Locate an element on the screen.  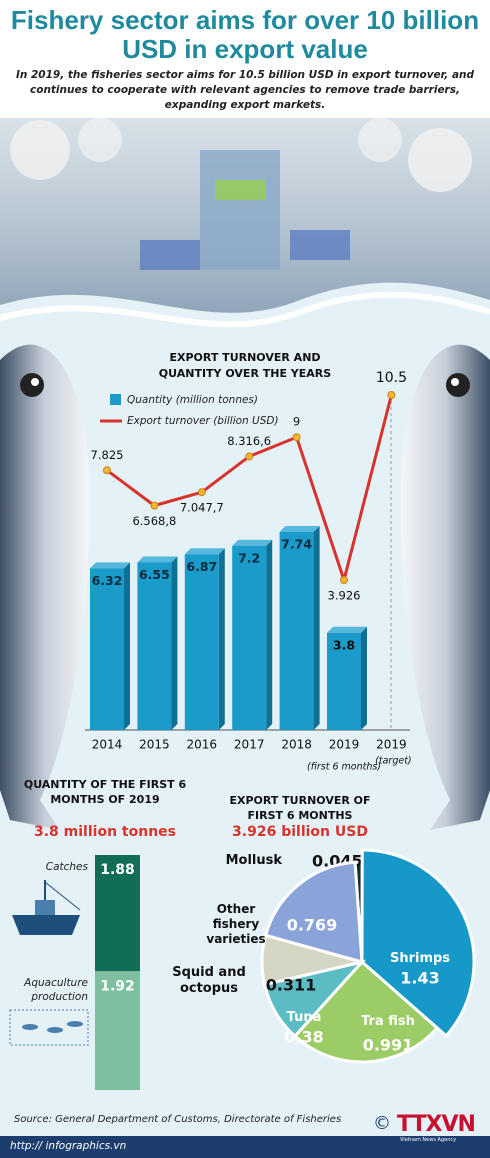
chart-title: QUANTITY OF THE FIRST 6 MONTHS OF 2019 is located at coordinates (105, 792).